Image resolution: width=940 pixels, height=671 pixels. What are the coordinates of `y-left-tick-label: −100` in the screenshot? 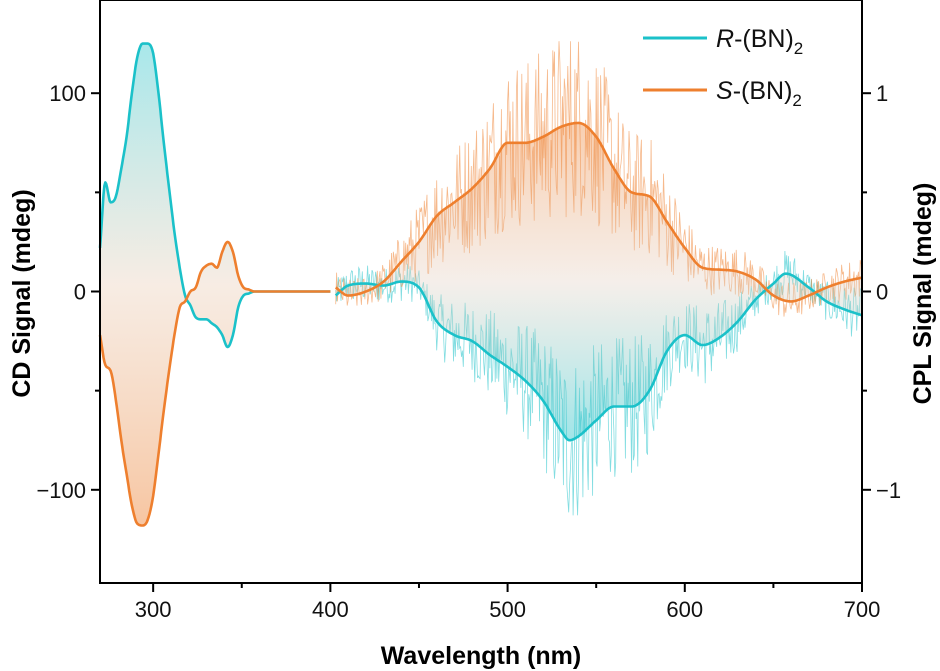 It's located at (61, 490).